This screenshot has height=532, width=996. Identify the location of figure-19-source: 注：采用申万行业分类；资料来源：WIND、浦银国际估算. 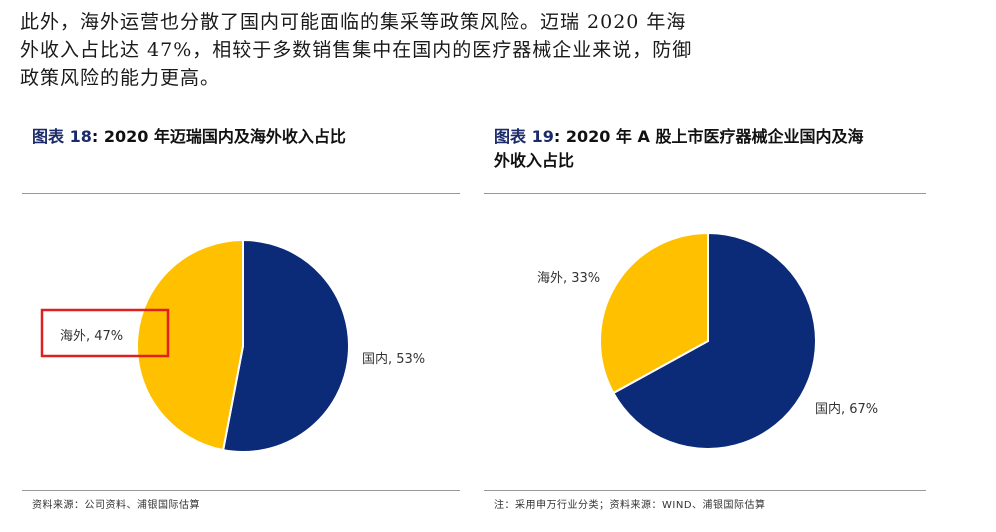
(630, 505).